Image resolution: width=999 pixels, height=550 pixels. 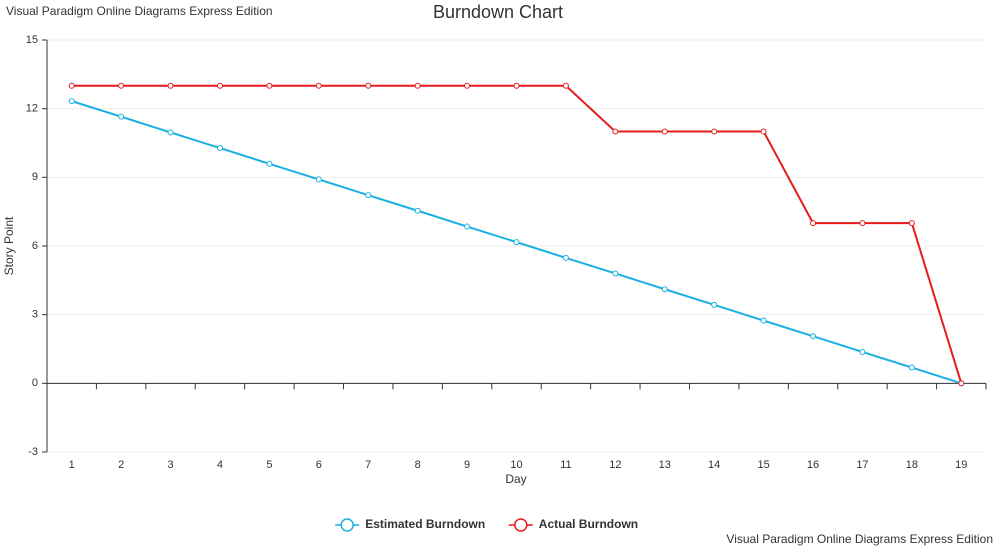 What do you see at coordinates (170, 465) in the screenshot?
I see `x-tick-label: 3` at bounding box center [170, 465].